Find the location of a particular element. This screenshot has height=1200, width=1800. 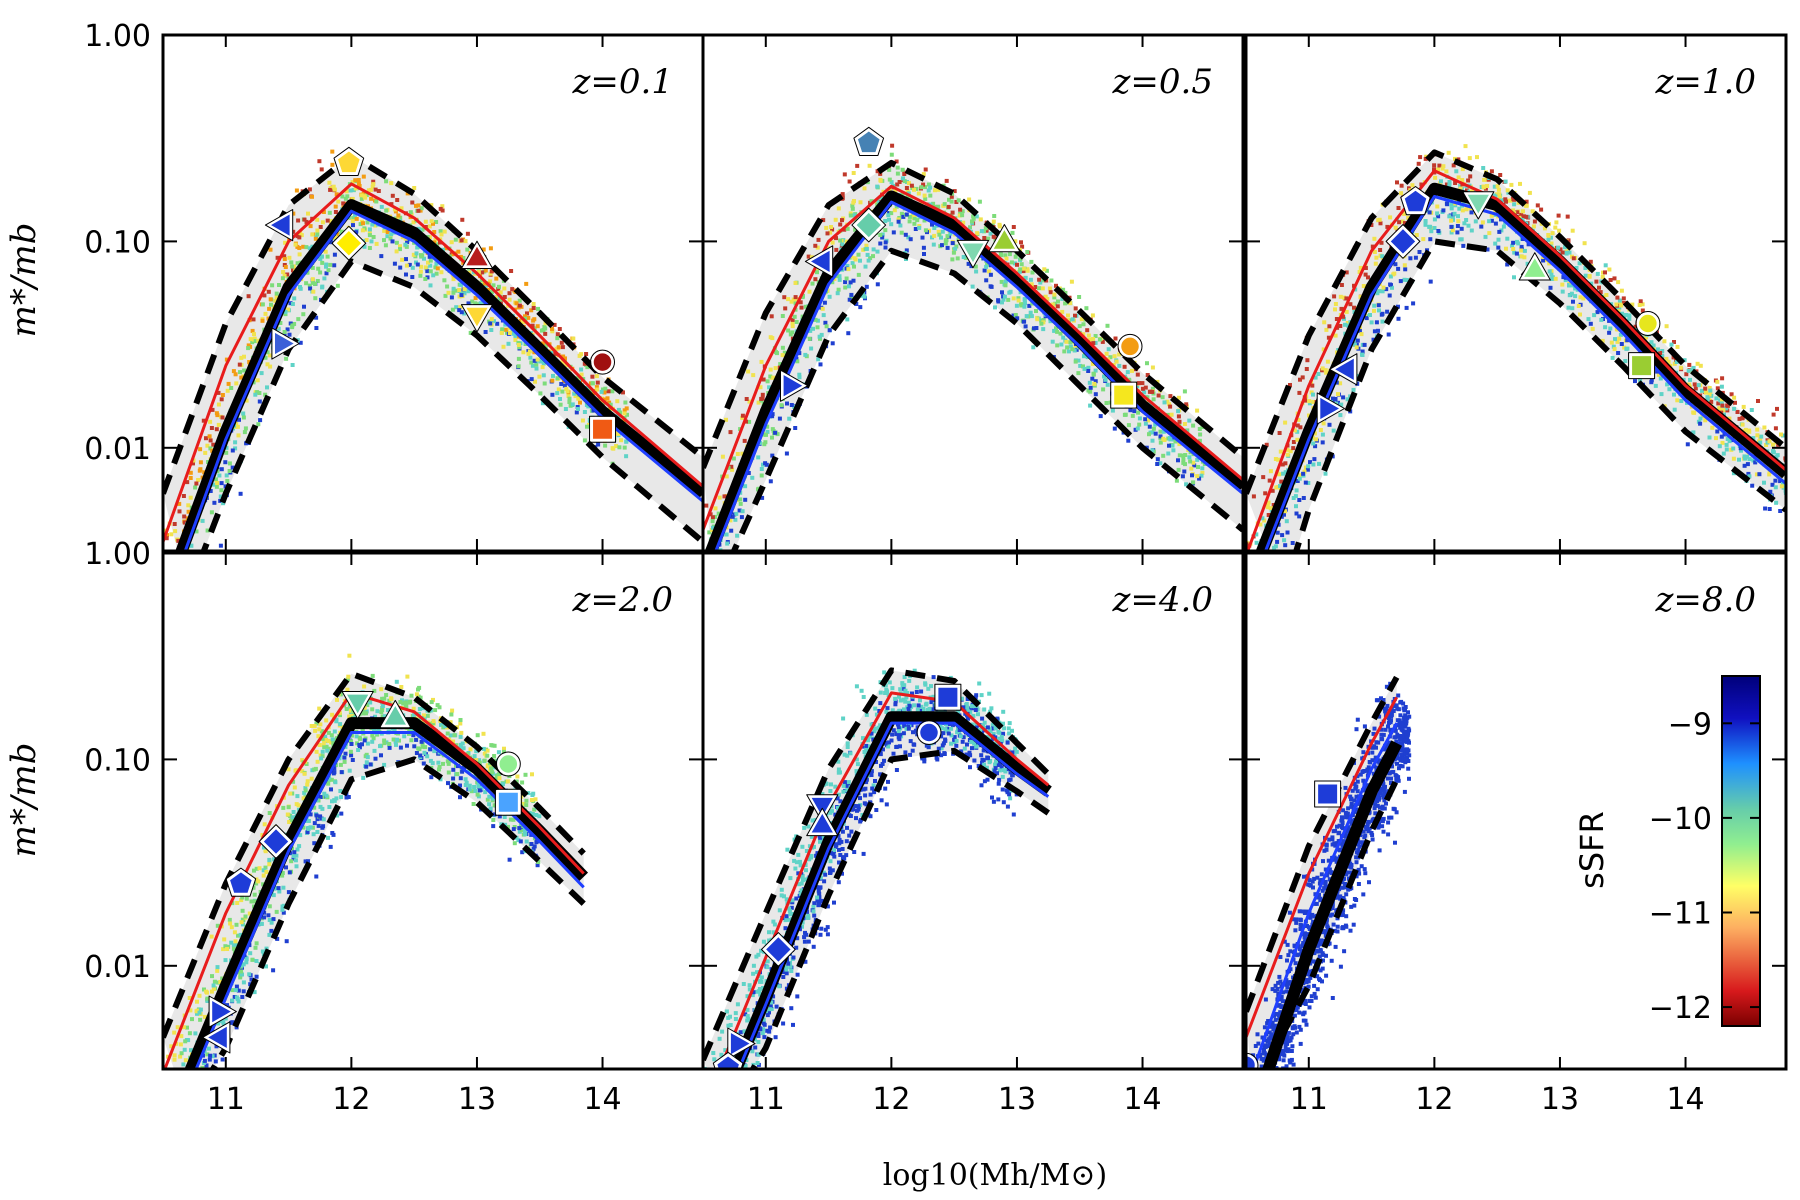

marker-triangle-down is located at coordinates (477, 317).